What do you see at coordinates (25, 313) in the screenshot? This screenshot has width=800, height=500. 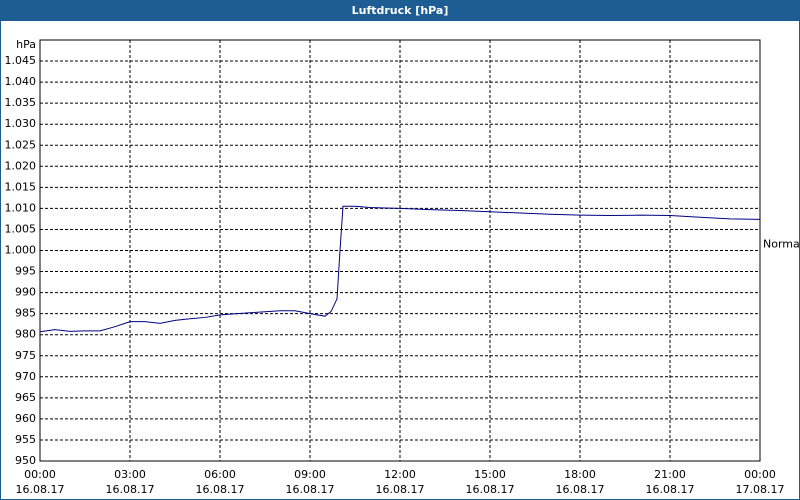 I see `y-tick-label: 985` at bounding box center [25, 313].